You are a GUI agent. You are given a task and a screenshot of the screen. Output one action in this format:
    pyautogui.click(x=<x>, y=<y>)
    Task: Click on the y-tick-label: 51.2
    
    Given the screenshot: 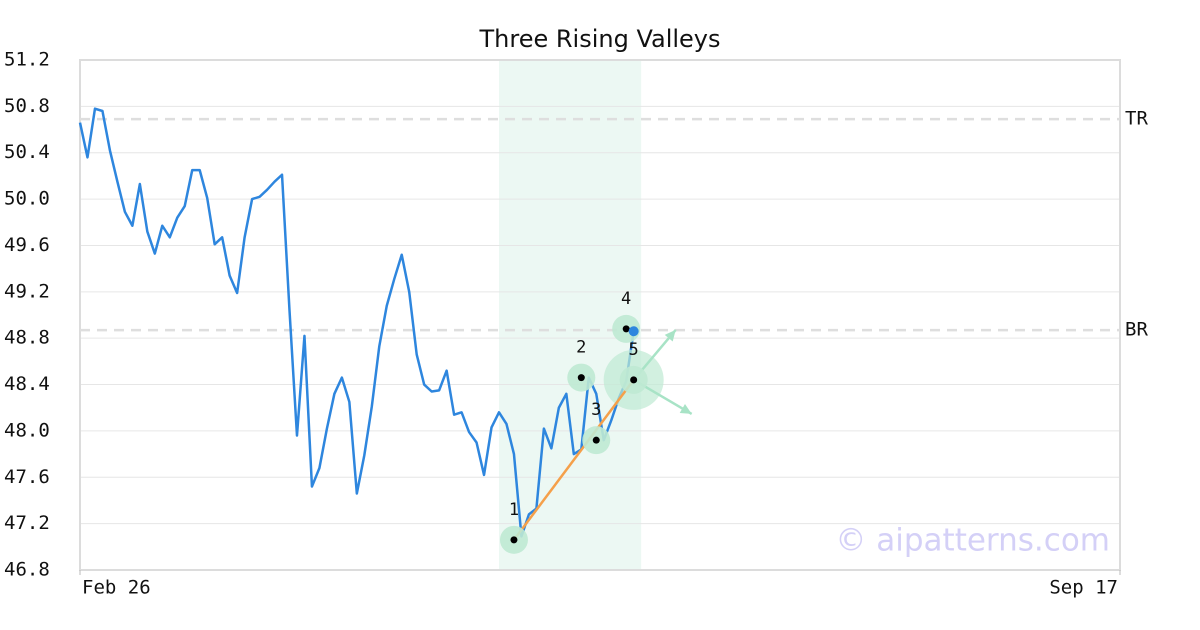 What is the action you would take?
    pyautogui.click(x=27, y=60)
    